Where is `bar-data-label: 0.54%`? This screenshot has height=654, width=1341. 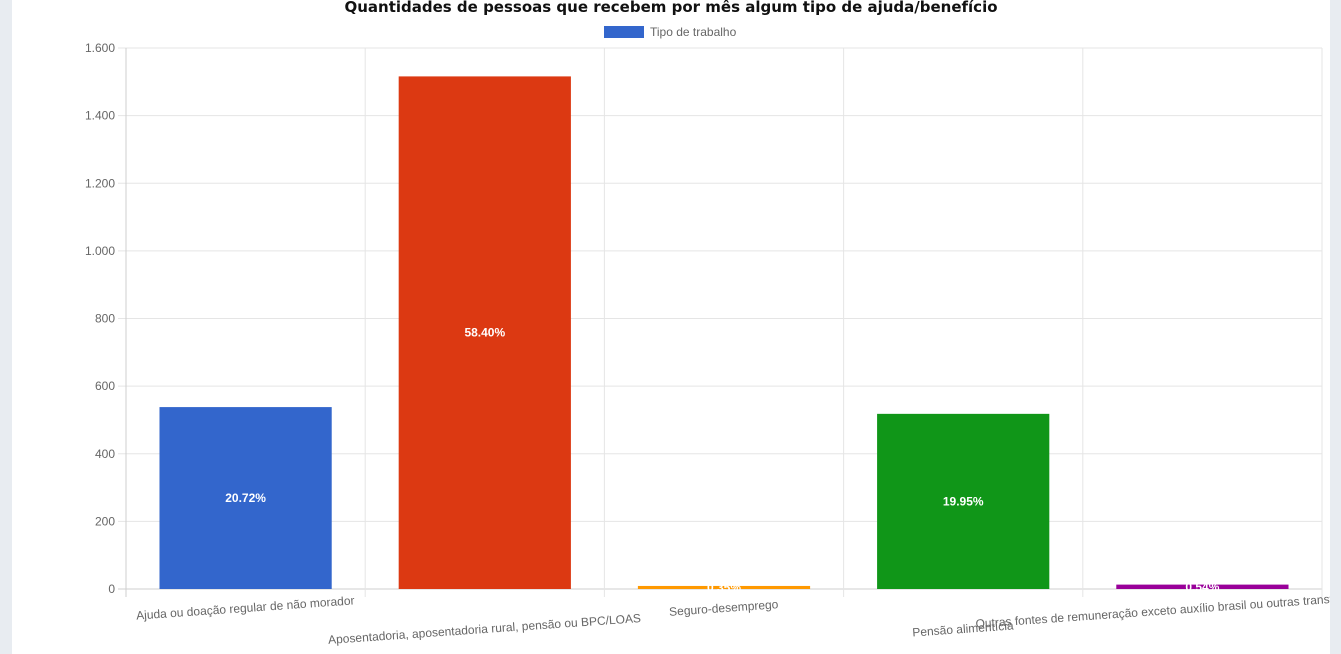 bar-data-label: 0.54% is located at coordinates (1202, 587).